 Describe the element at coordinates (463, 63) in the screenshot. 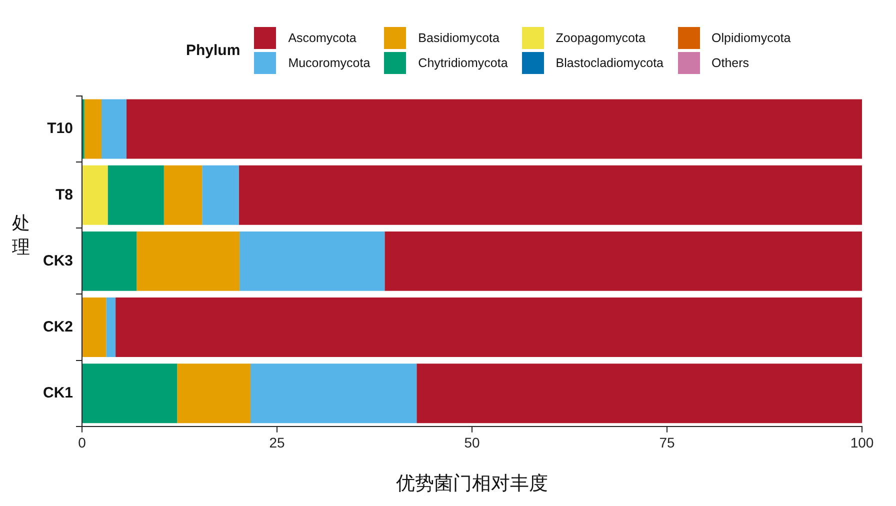

I see `legend-label: Chytridiomycota` at that location.